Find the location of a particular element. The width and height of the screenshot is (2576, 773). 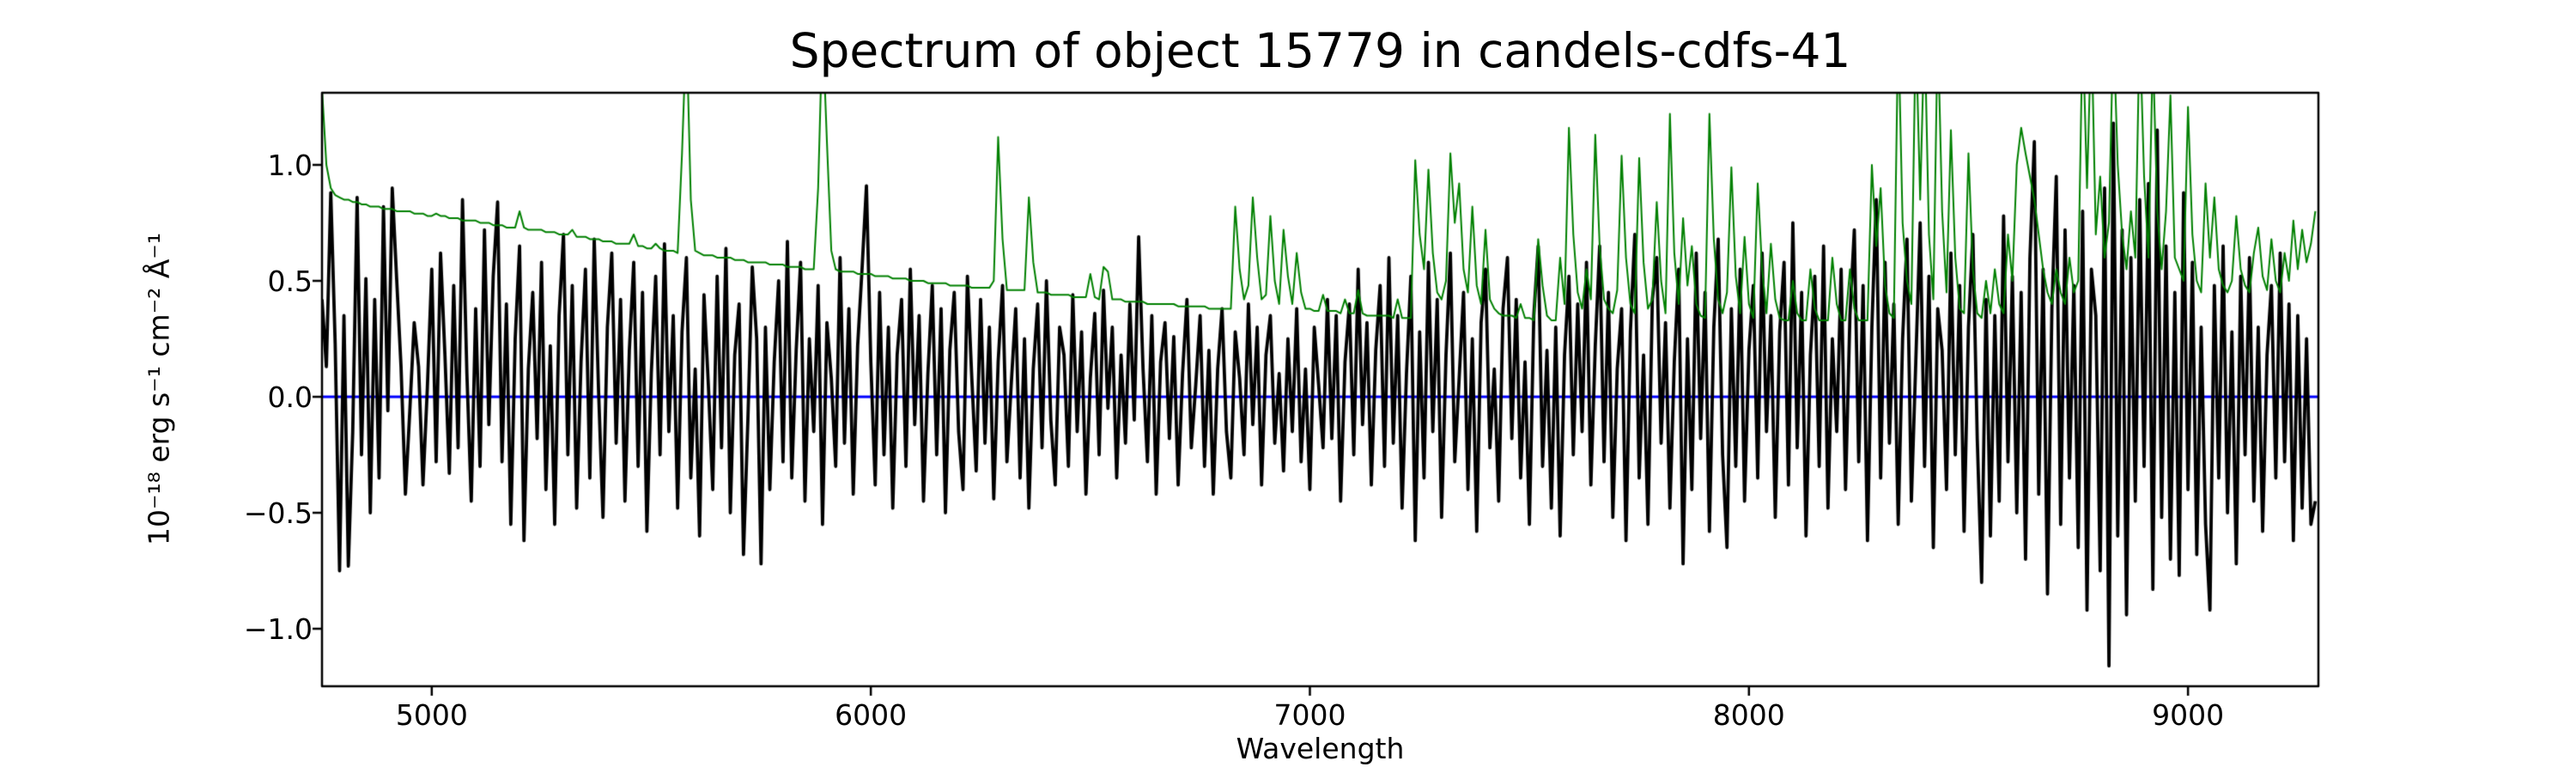

x-tick-label: 9000 is located at coordinates (2188, 715).